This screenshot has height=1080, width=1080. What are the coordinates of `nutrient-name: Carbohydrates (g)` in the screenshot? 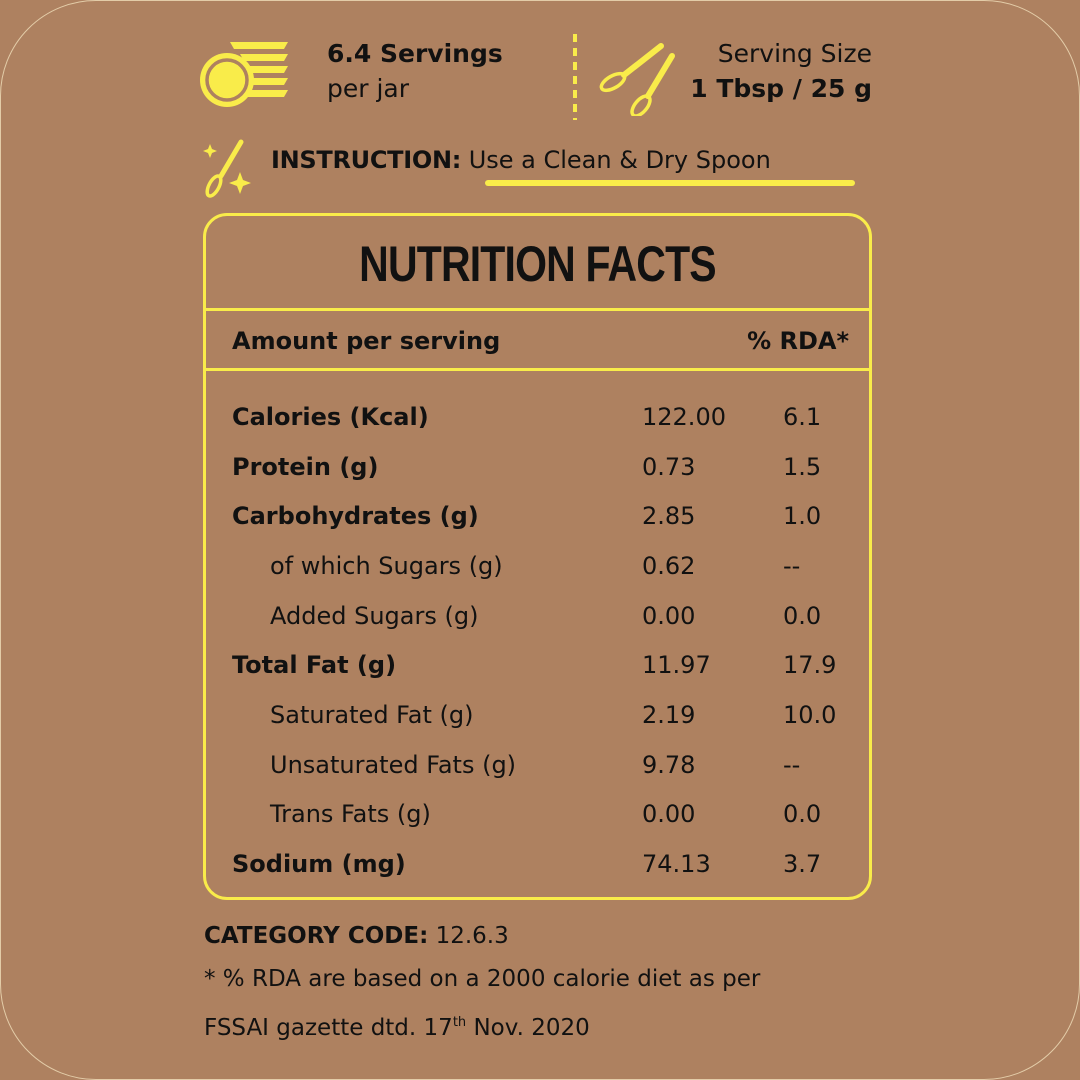 It's located at (355, 516).